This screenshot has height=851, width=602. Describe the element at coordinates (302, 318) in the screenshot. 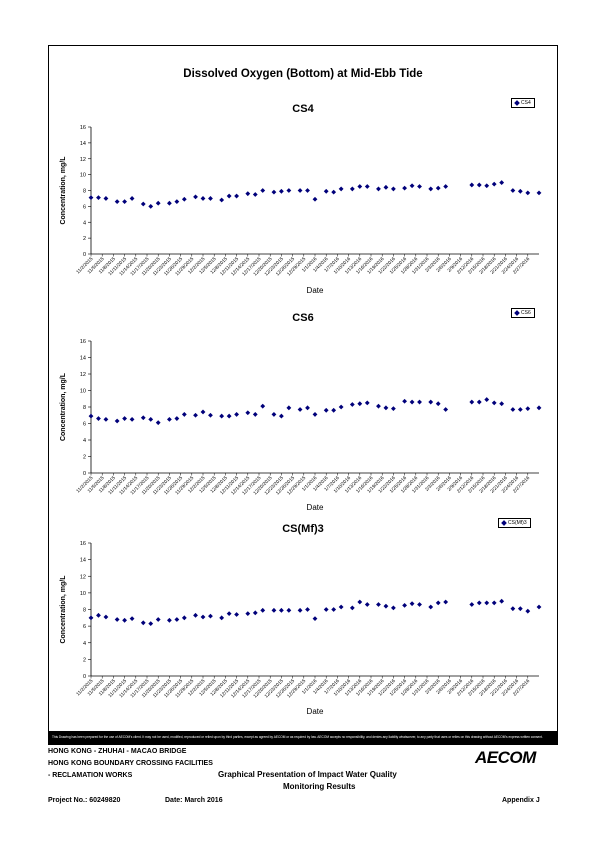

I see `chart-title: CS6` at that location.